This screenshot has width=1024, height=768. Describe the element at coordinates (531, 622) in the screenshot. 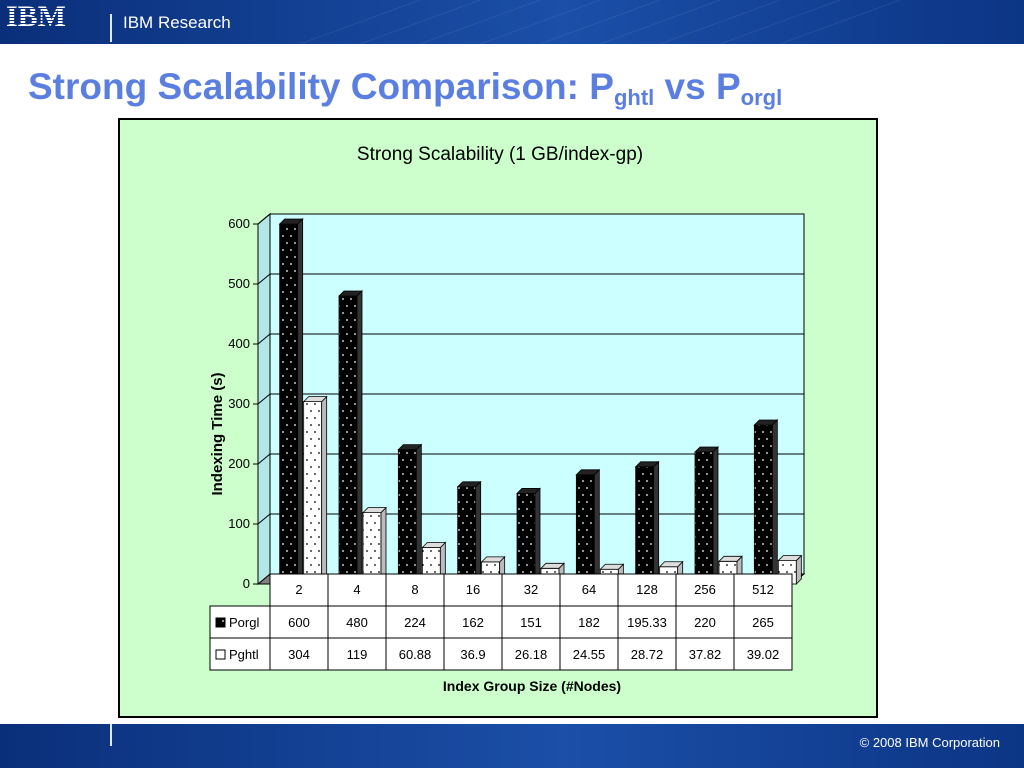

I see `data-label-porgl: 151` at that location.